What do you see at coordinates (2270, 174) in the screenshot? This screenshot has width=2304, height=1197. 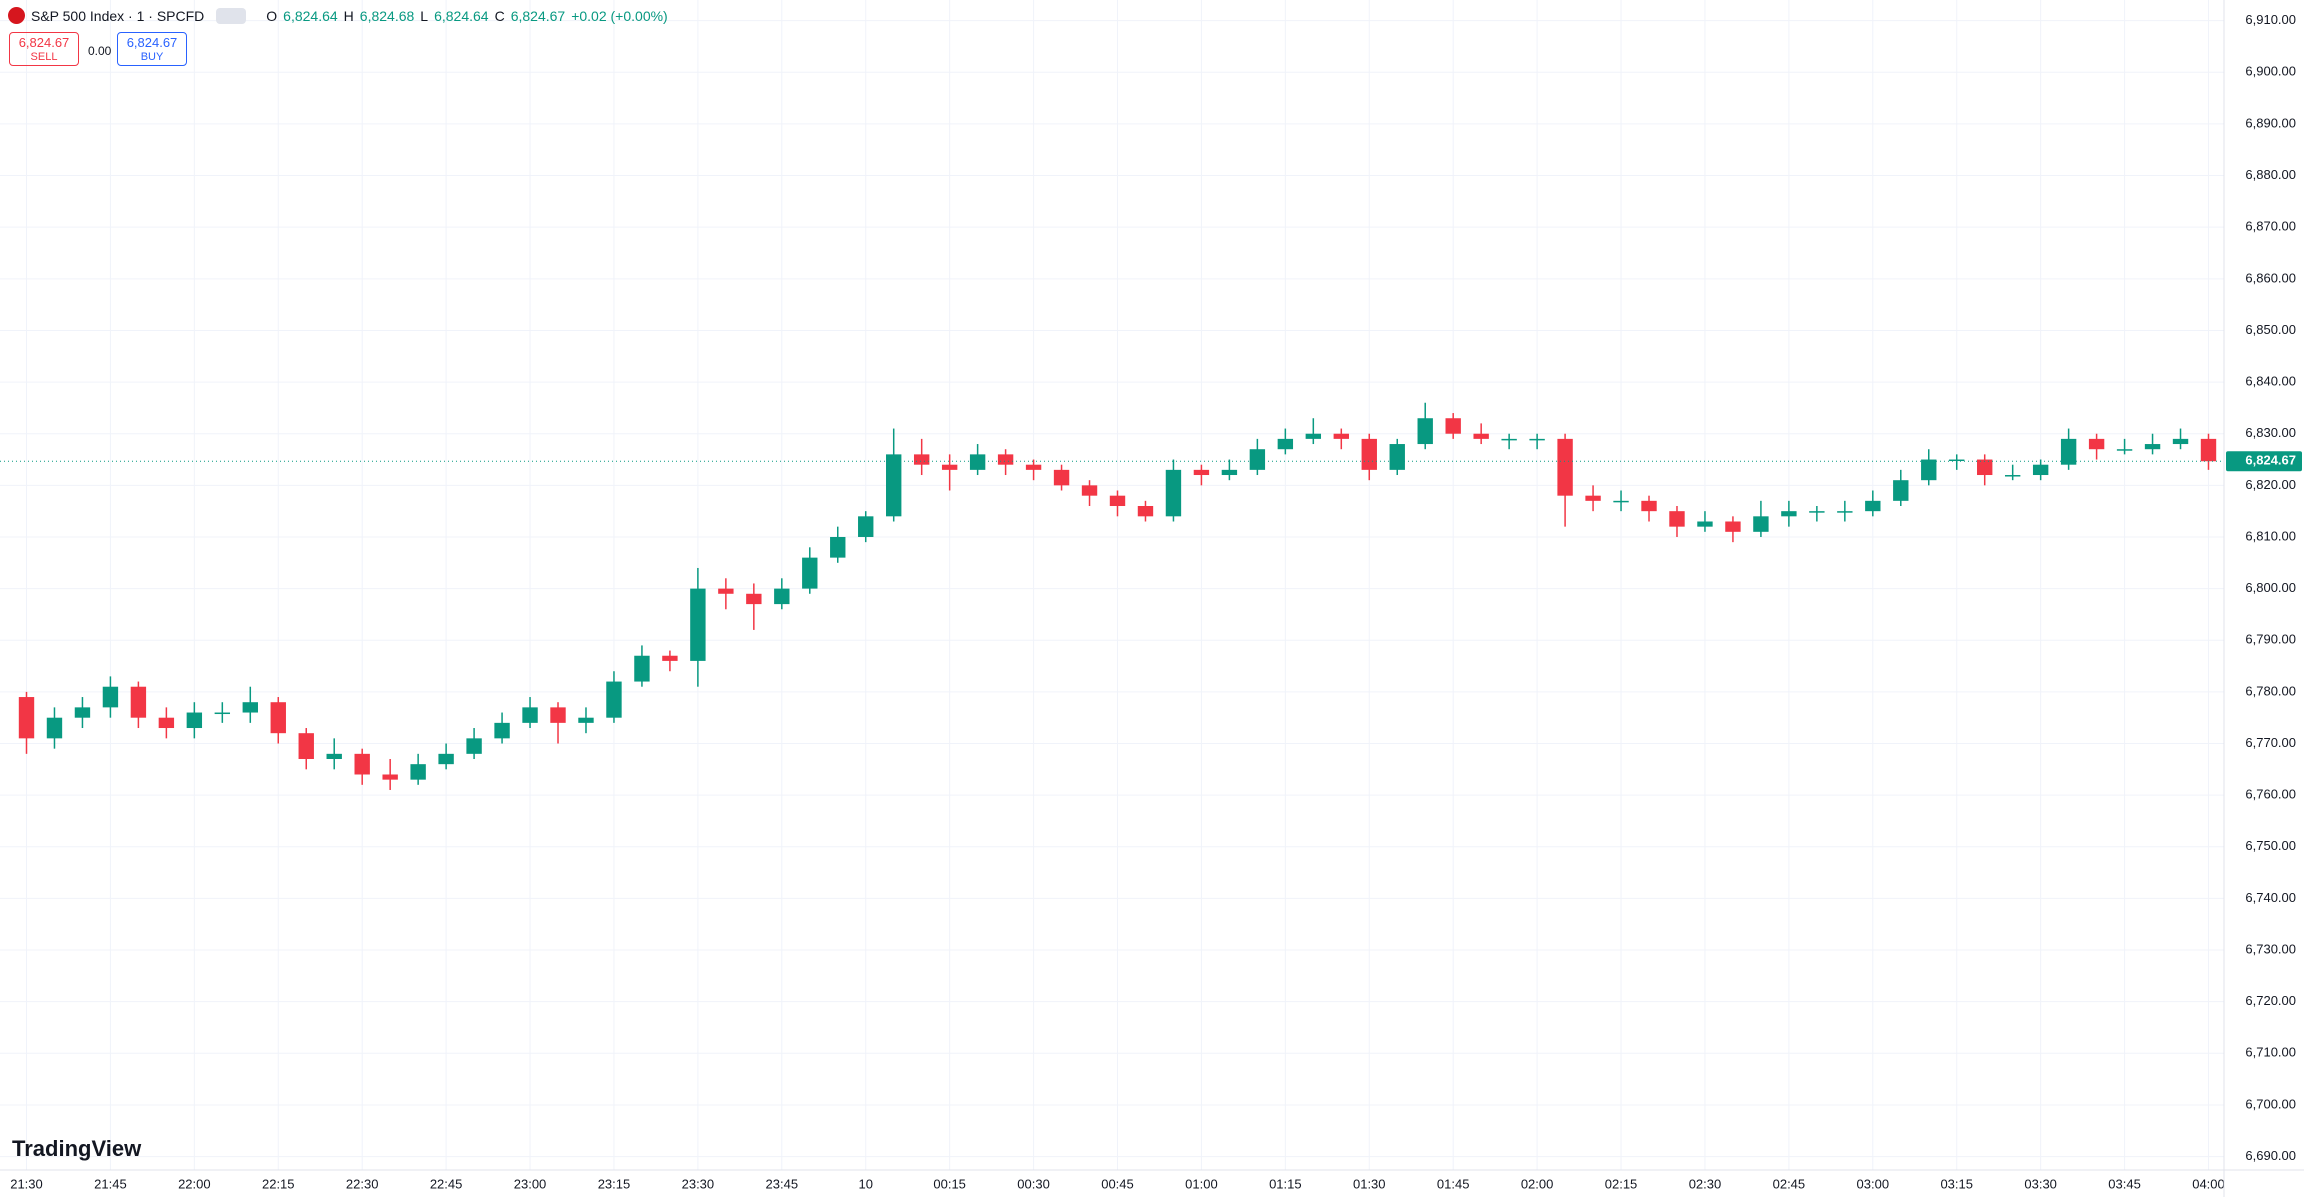 I see `y-tick-label: 6,880.00` at bounding box center [2270, 174].